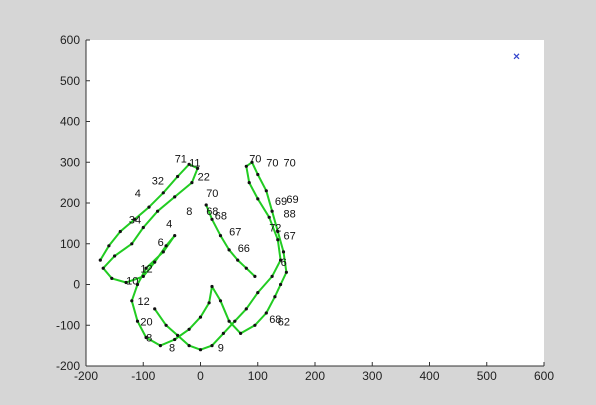 The image size is (596, 405). I want to click on y-tick-label: -200, so click(68, 366).